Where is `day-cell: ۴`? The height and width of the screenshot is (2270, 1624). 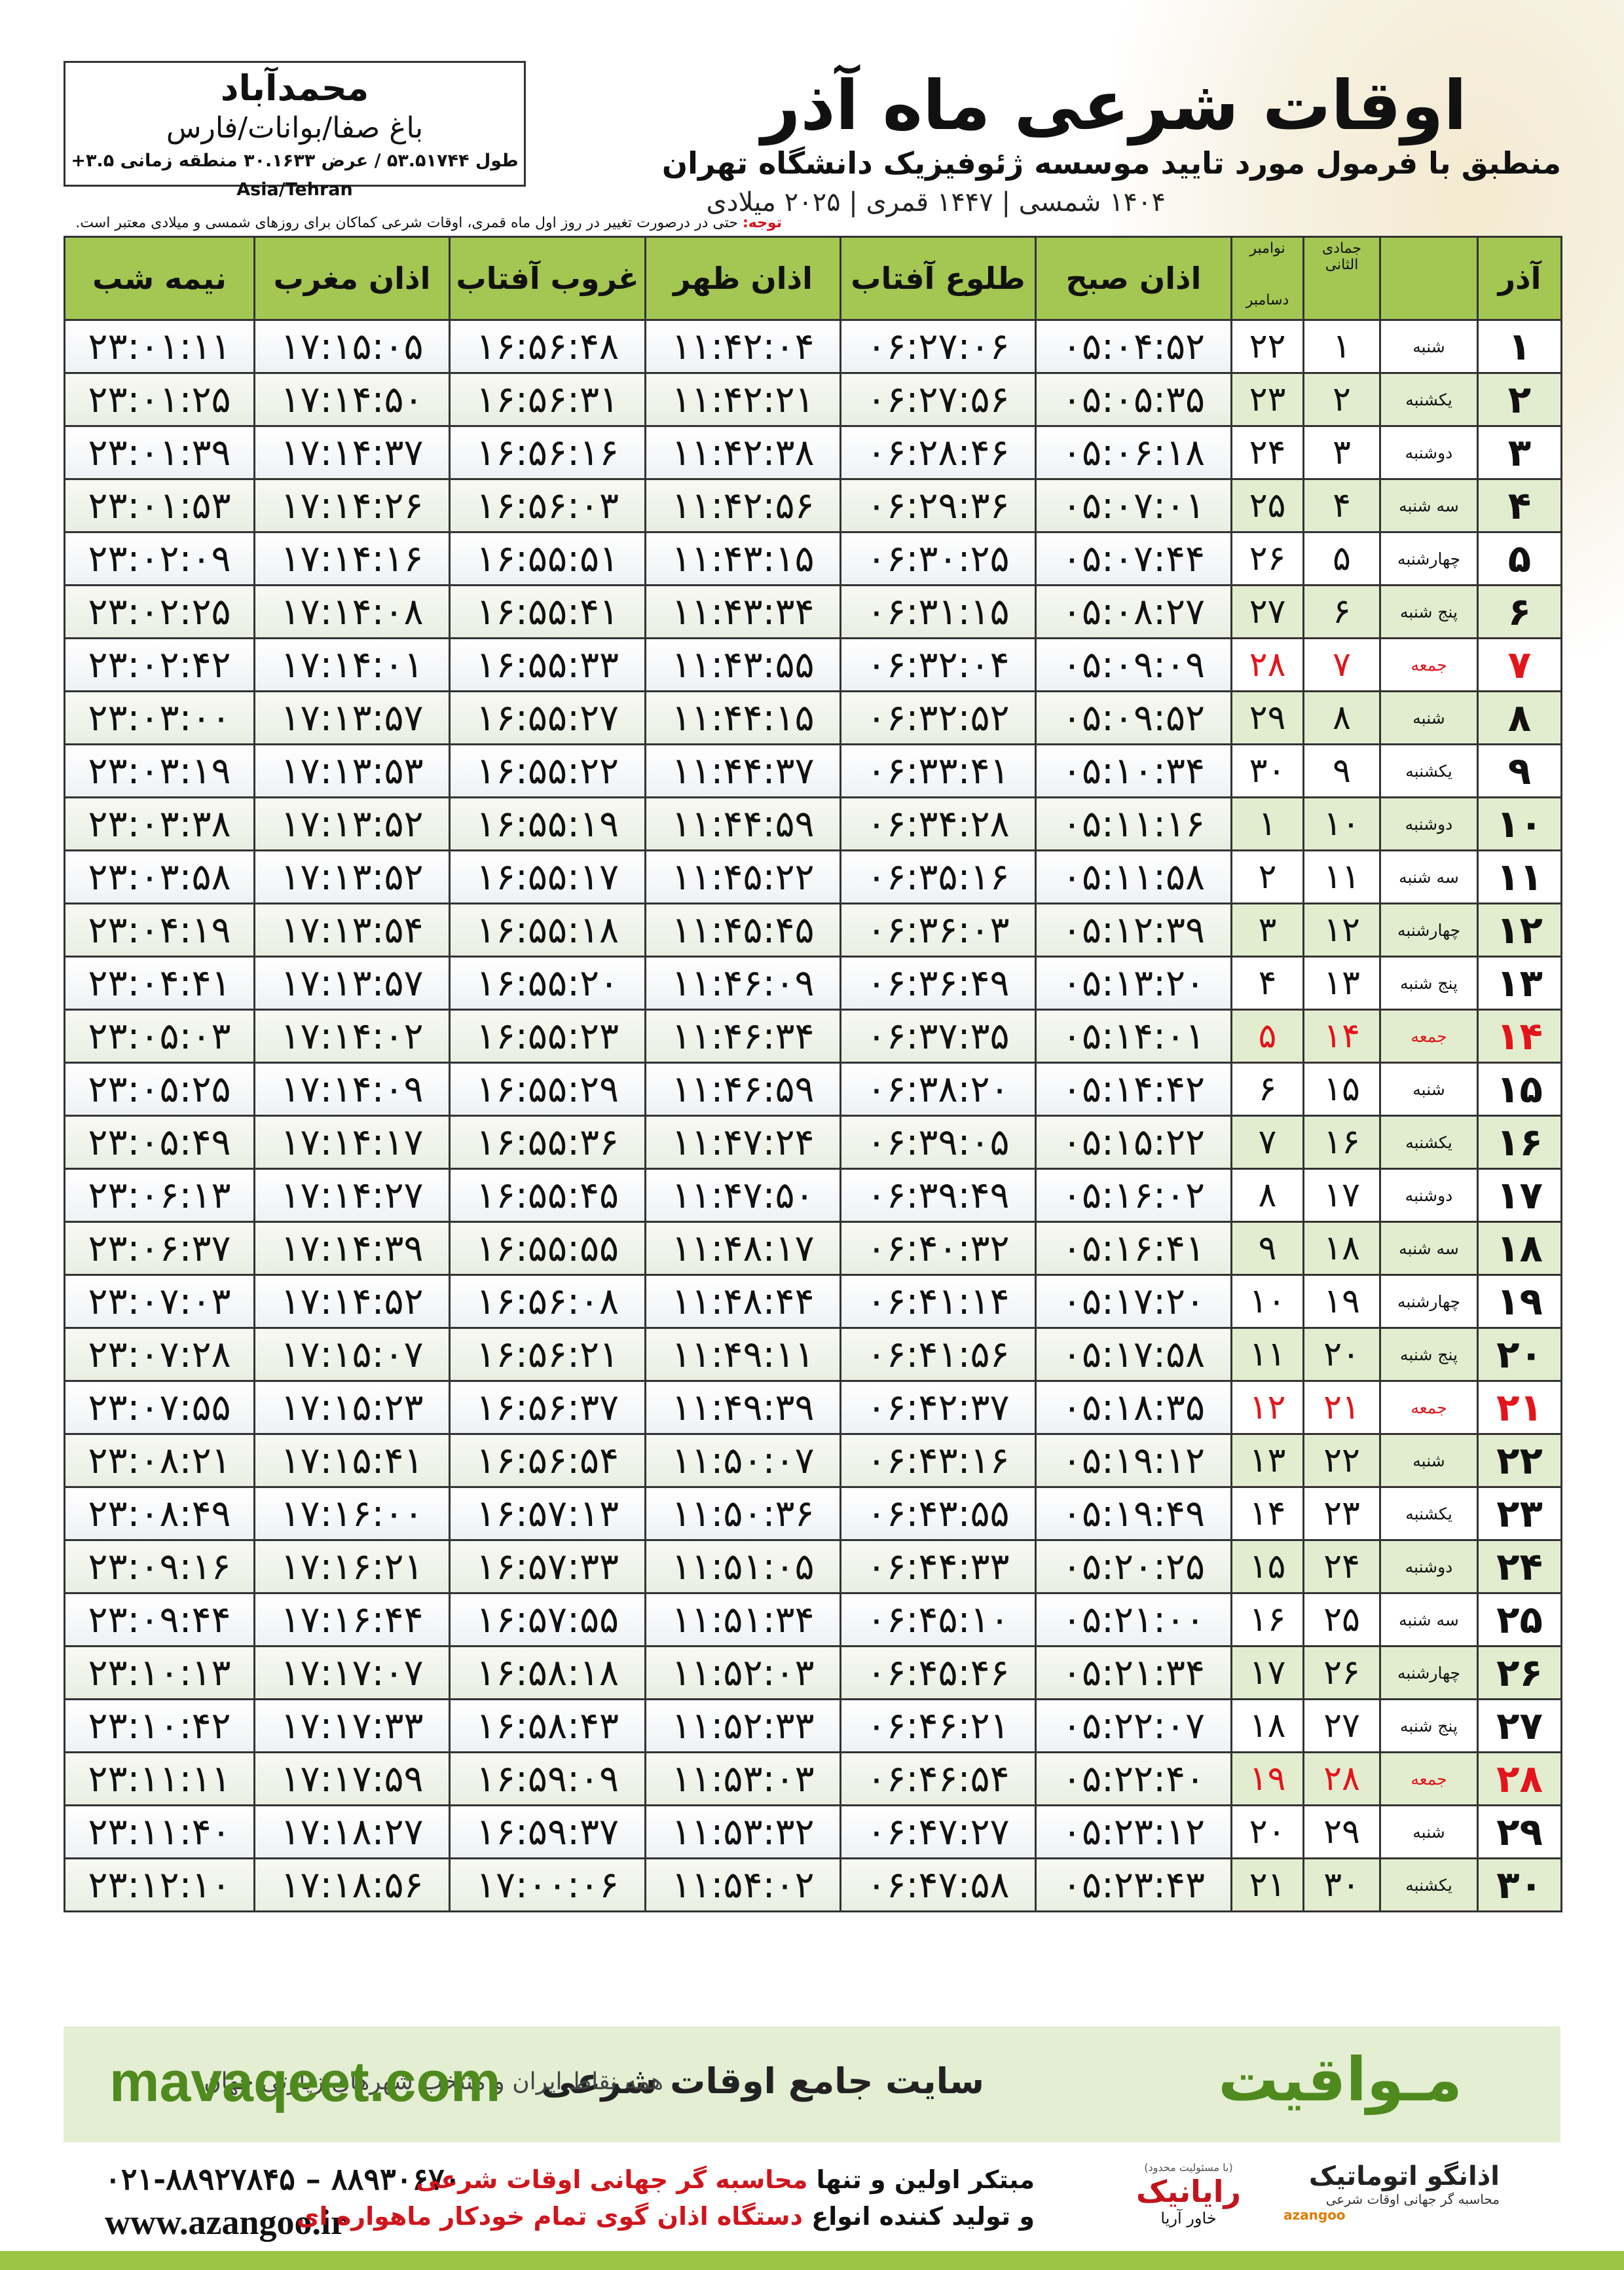
day-cell: ۴ is located at coordinates (1519, 505).